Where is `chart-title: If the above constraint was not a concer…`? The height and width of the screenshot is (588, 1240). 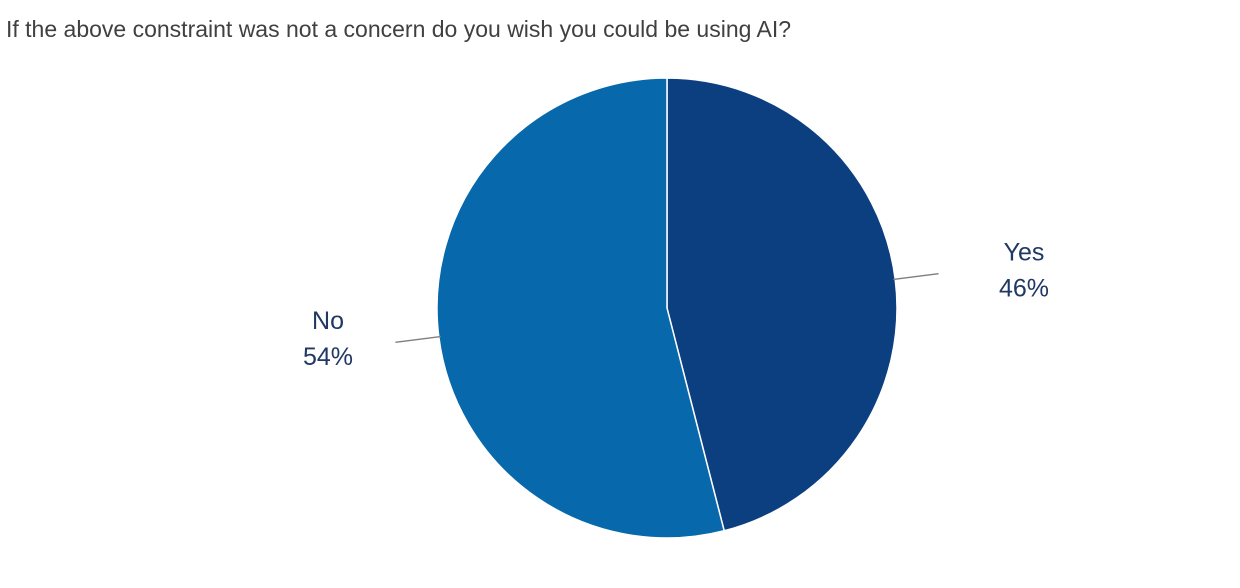 chart-title: If the above constraint was not a concer… is located at coordinates (398, 29).